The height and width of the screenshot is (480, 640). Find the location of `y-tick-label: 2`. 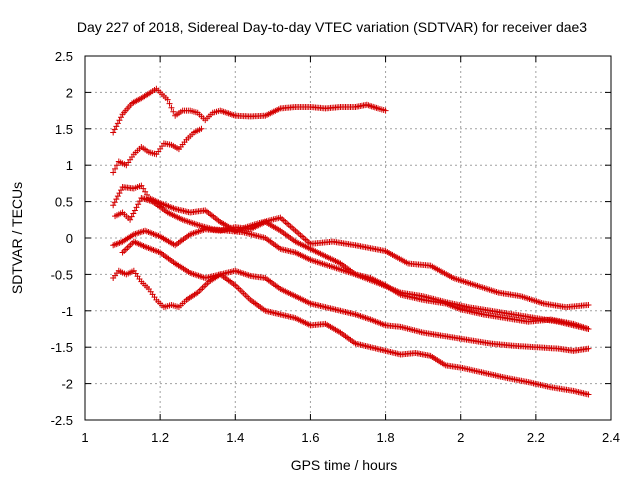

y-tick-label: 2 is located at coordinates (69, 92).